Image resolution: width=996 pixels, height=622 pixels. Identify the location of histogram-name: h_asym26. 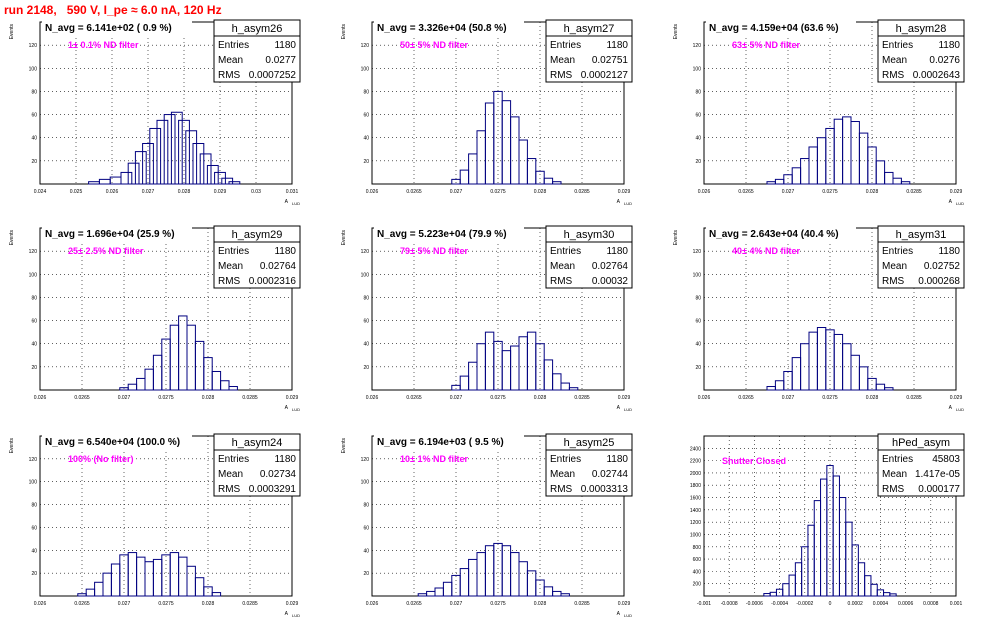
(257, 29).